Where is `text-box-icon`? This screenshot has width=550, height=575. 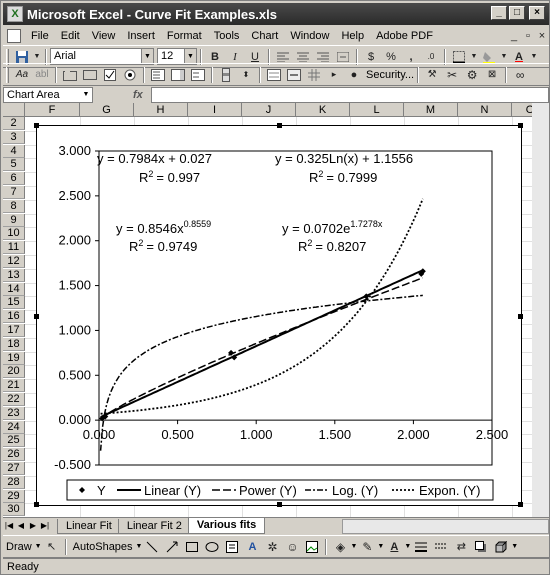
text-box-icon is located at coordinates (232, 547).